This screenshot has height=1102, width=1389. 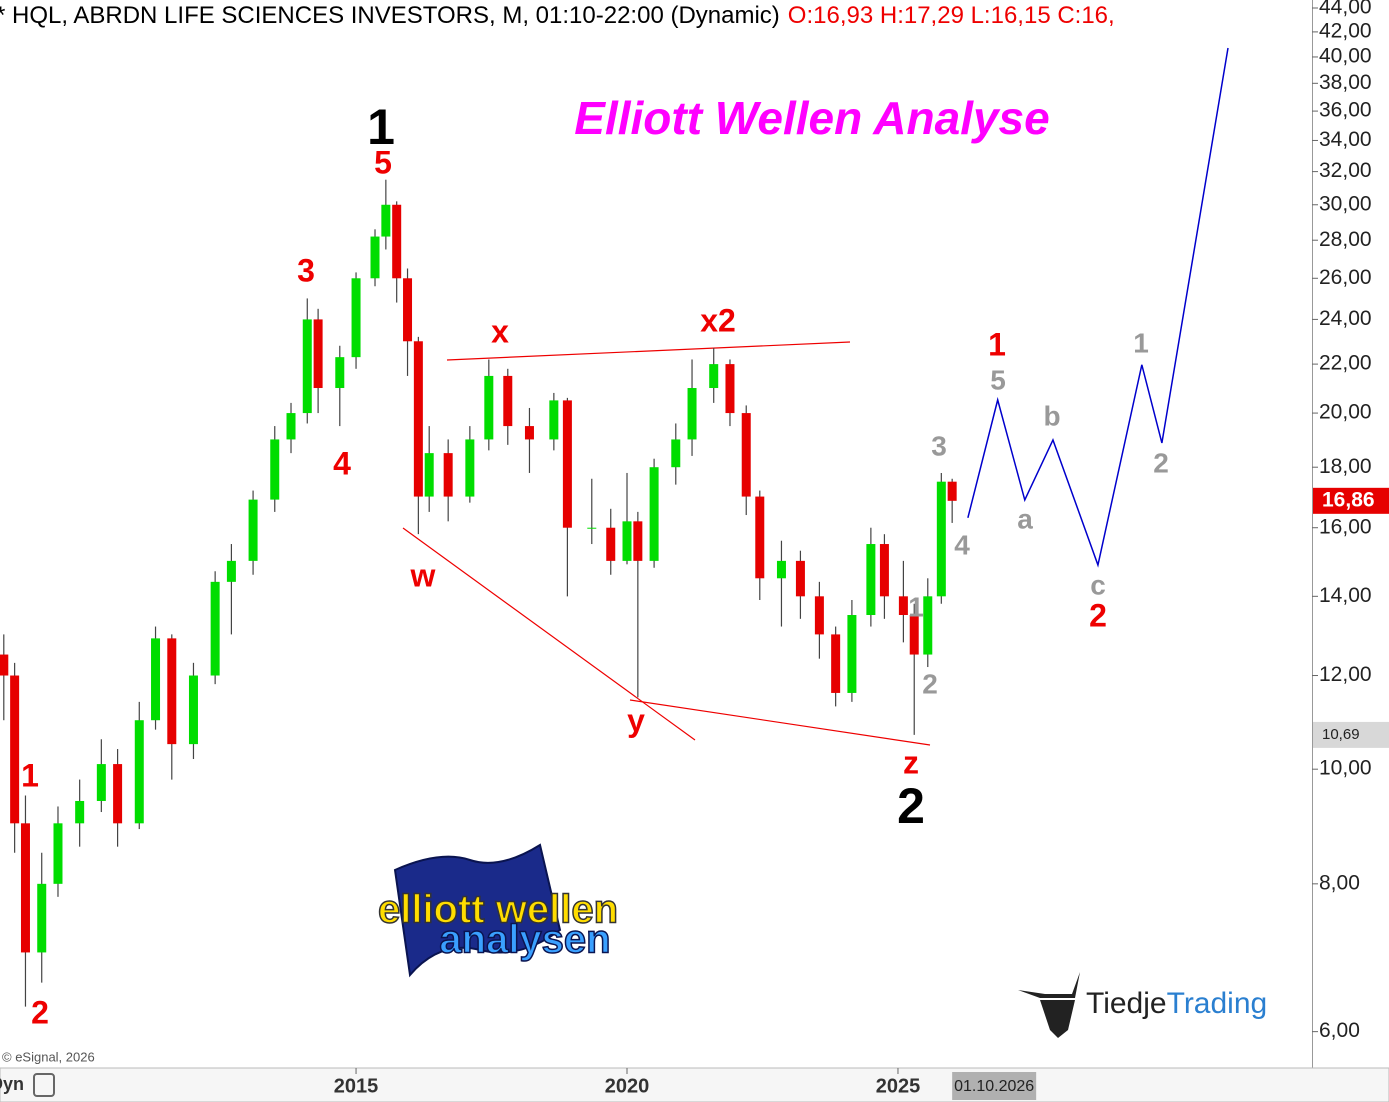 What do you see at coordinates (911, 806) in the screenshot?
I see `wave-label: 2` at bounding box center [911, 806].